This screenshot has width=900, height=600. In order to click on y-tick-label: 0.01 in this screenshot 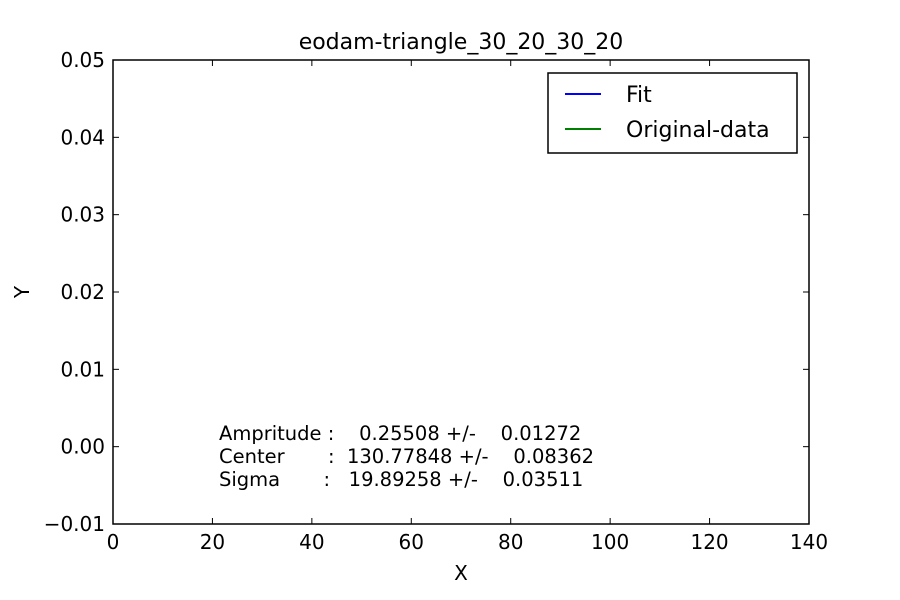, I will do `click(82, 369)`.